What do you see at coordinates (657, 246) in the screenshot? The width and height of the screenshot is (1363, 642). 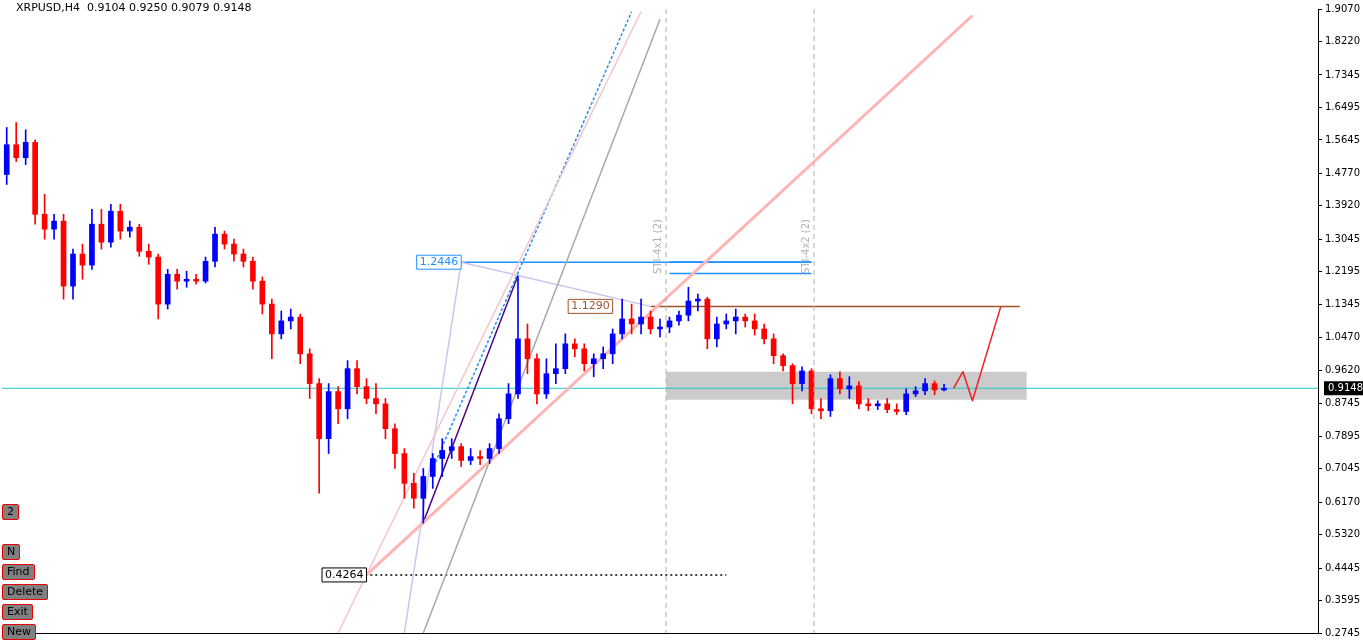 I see `annotation: STI-4x1 (2)` at bounding box center [657, 246].